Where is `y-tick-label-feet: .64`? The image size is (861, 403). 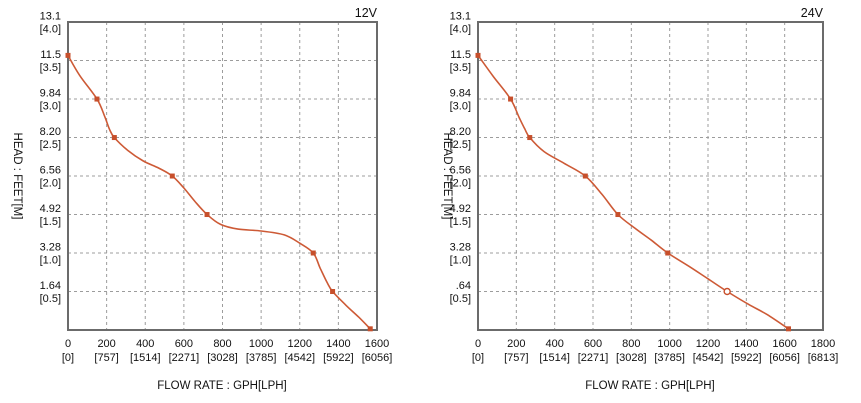
y-tick-label-feet: .64 is located at coordinates (463, 286).